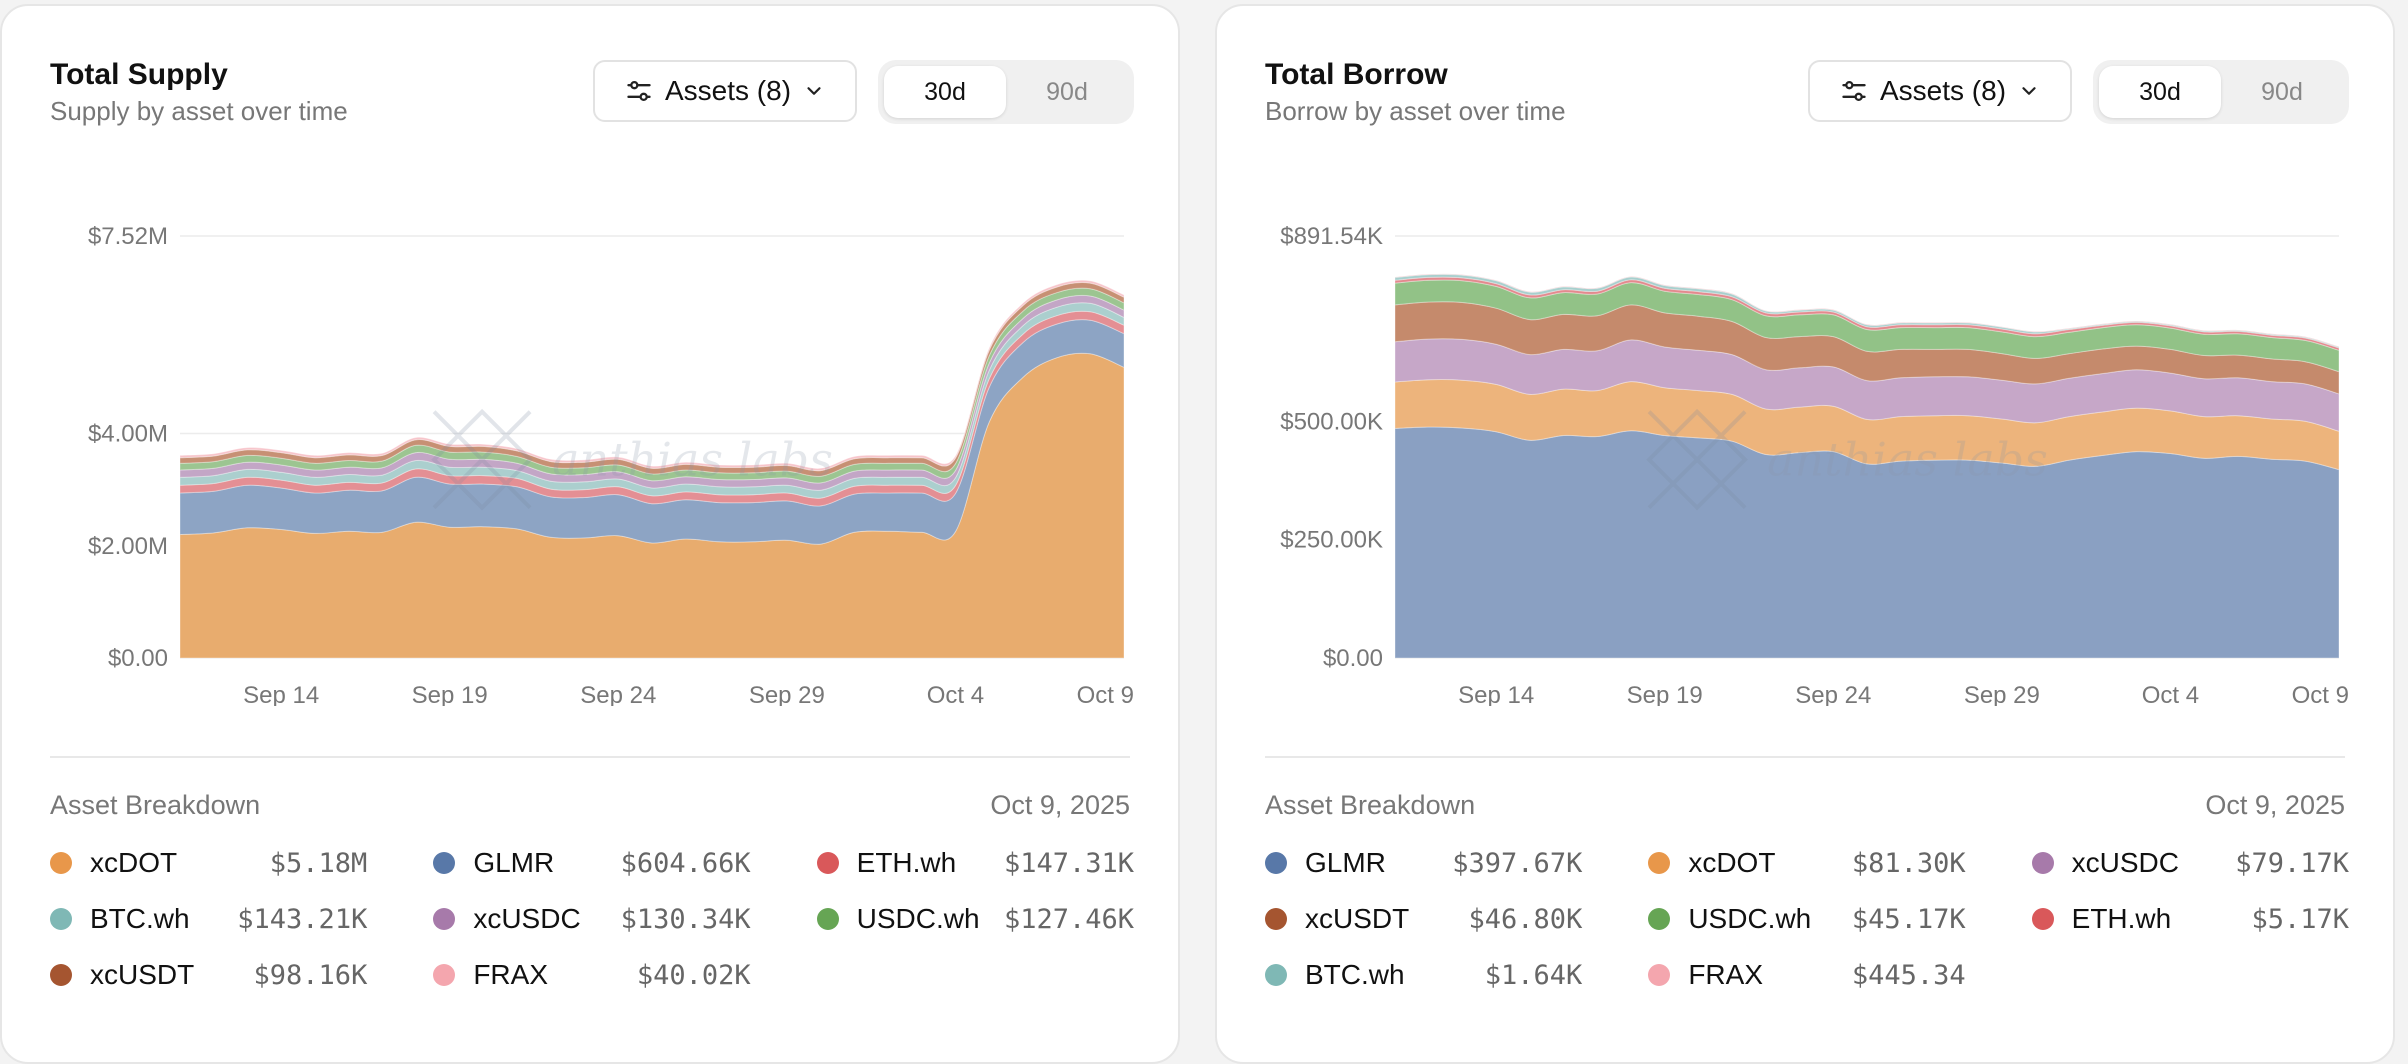 Image resolution: width=2408 pixels, height=1064 pixels. I want to click on legend-asset-value: $79.17K, so click(2292, 863).